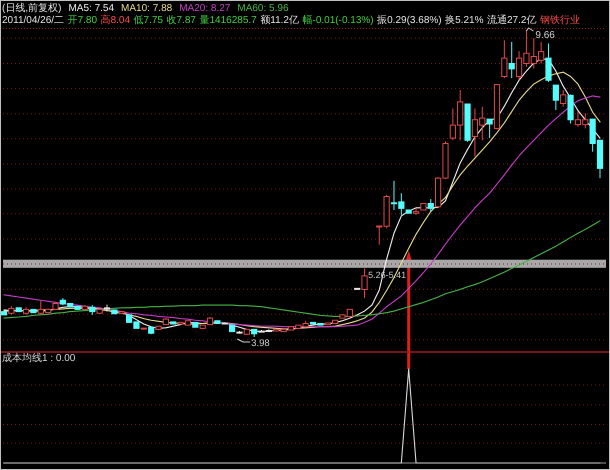 The image size is (610, 470). What do you see at coordinates (545, 35) in the screenshot?
I see `annotation: 9.66` at bounding box center [545, 35].